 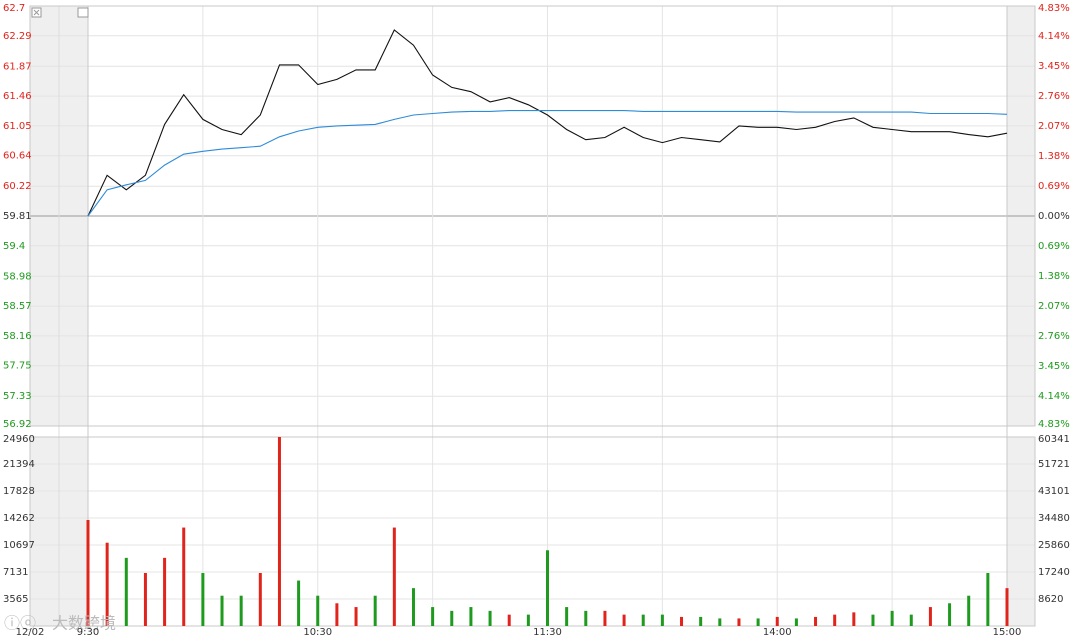 I want to click on y-tick-label: 10697, so click(x=19, y=545).